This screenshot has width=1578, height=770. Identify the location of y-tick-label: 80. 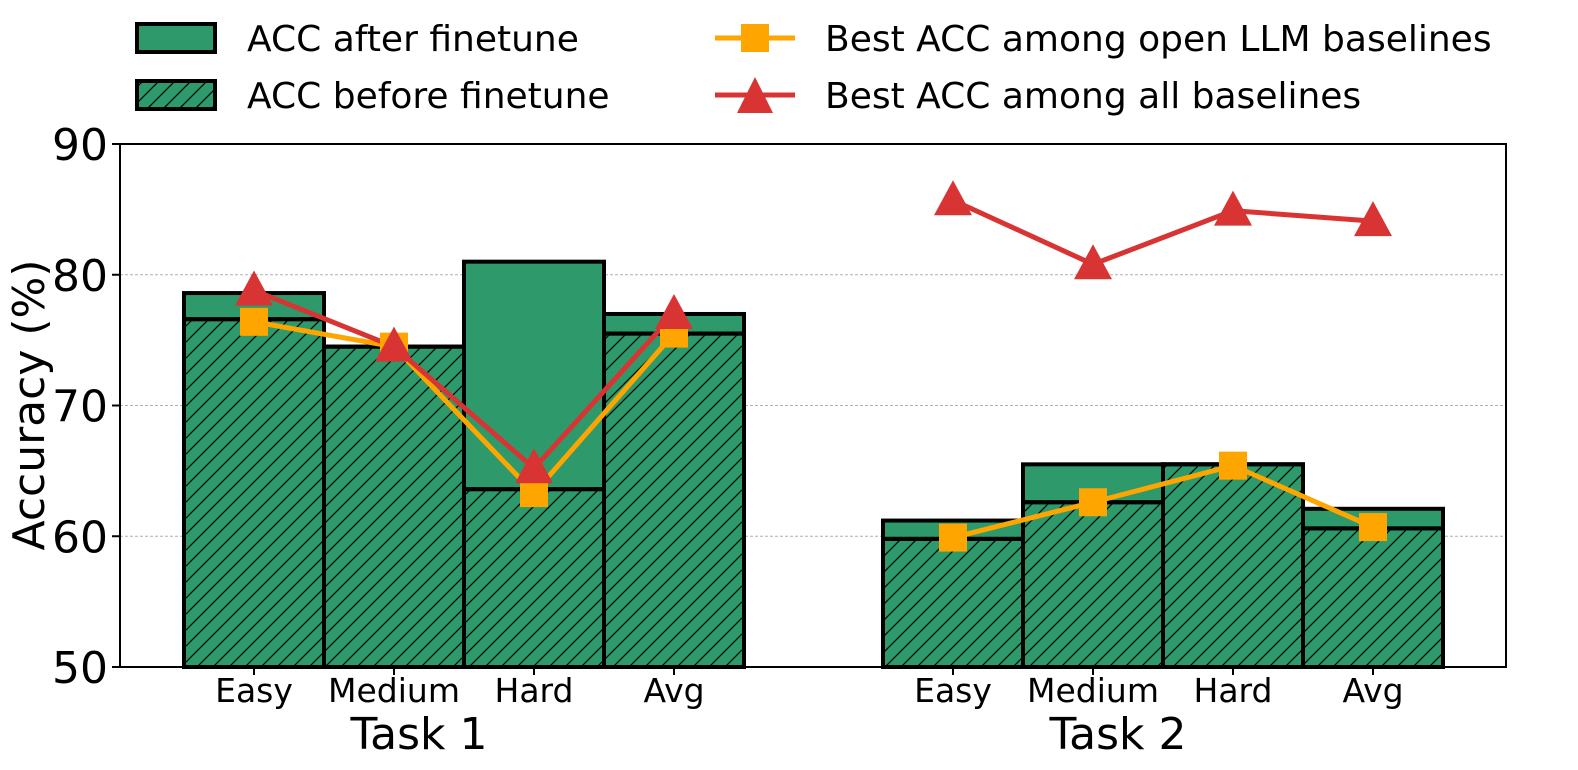
(80, 276).